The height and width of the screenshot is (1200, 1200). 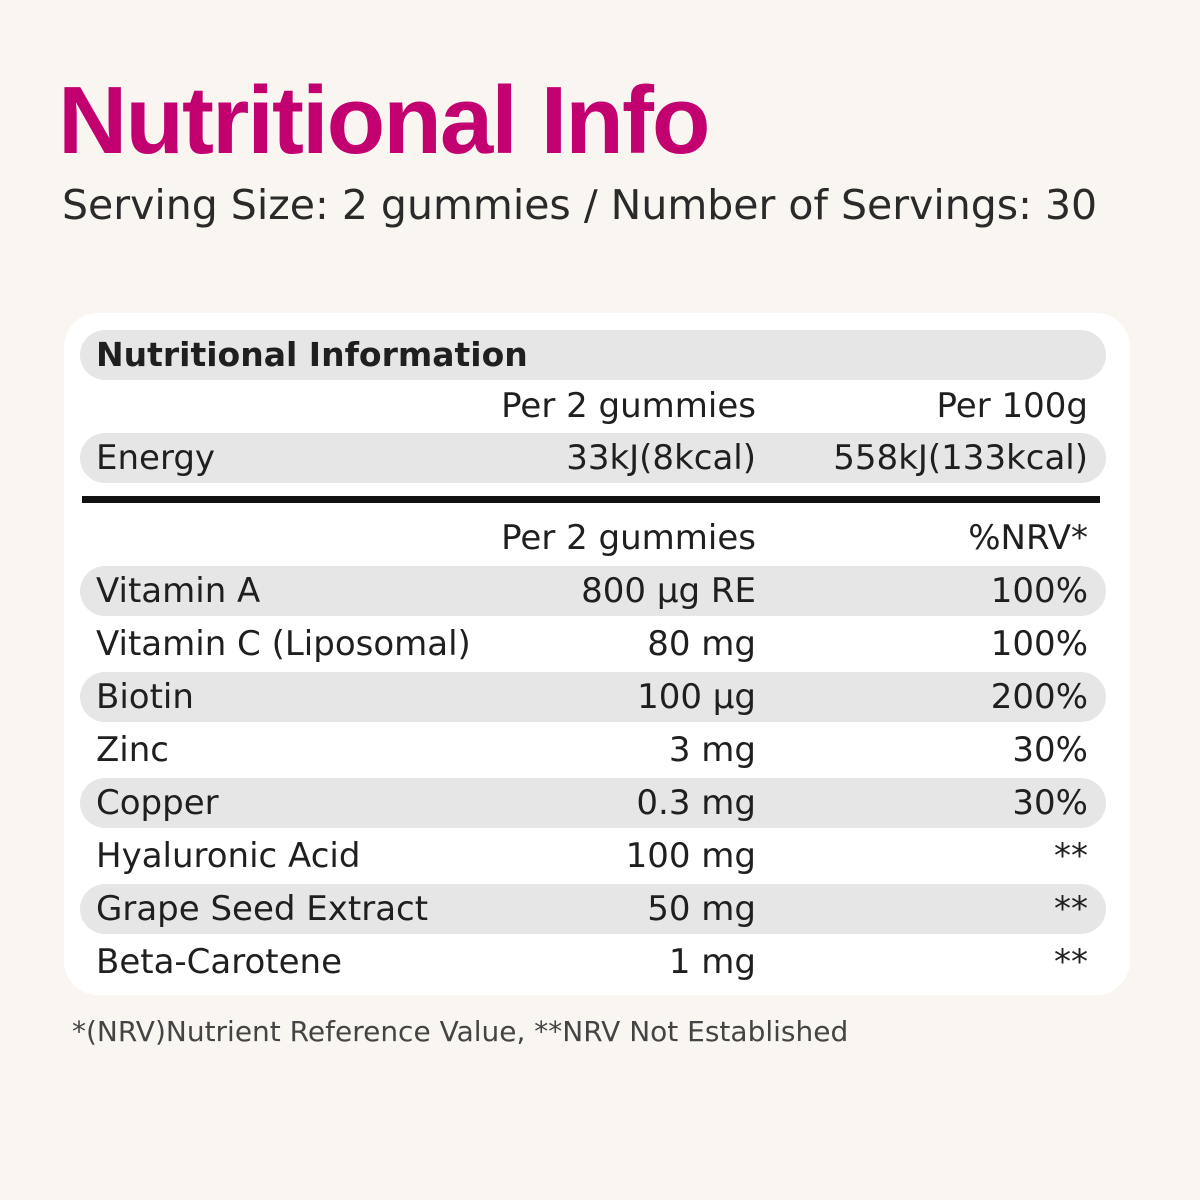 I want to click on nutrient-amount: 100 mg, so click(x=690, y=856).